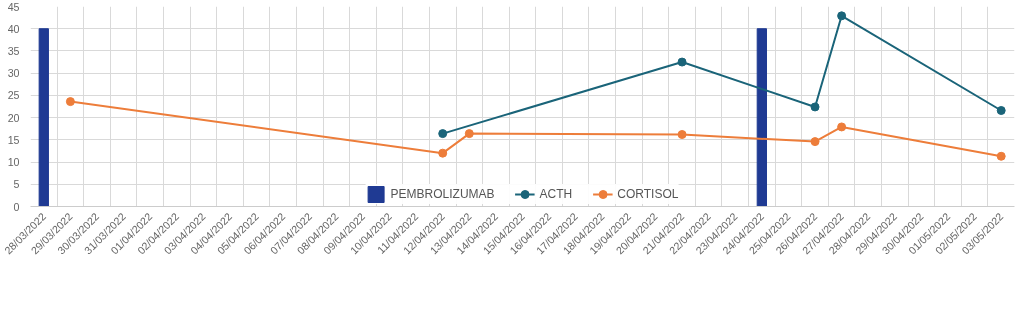  What do you see at coordinates (13, 95) in the screenshot?
I see `y-tick-label: 25` at bounding box center [13, 95].